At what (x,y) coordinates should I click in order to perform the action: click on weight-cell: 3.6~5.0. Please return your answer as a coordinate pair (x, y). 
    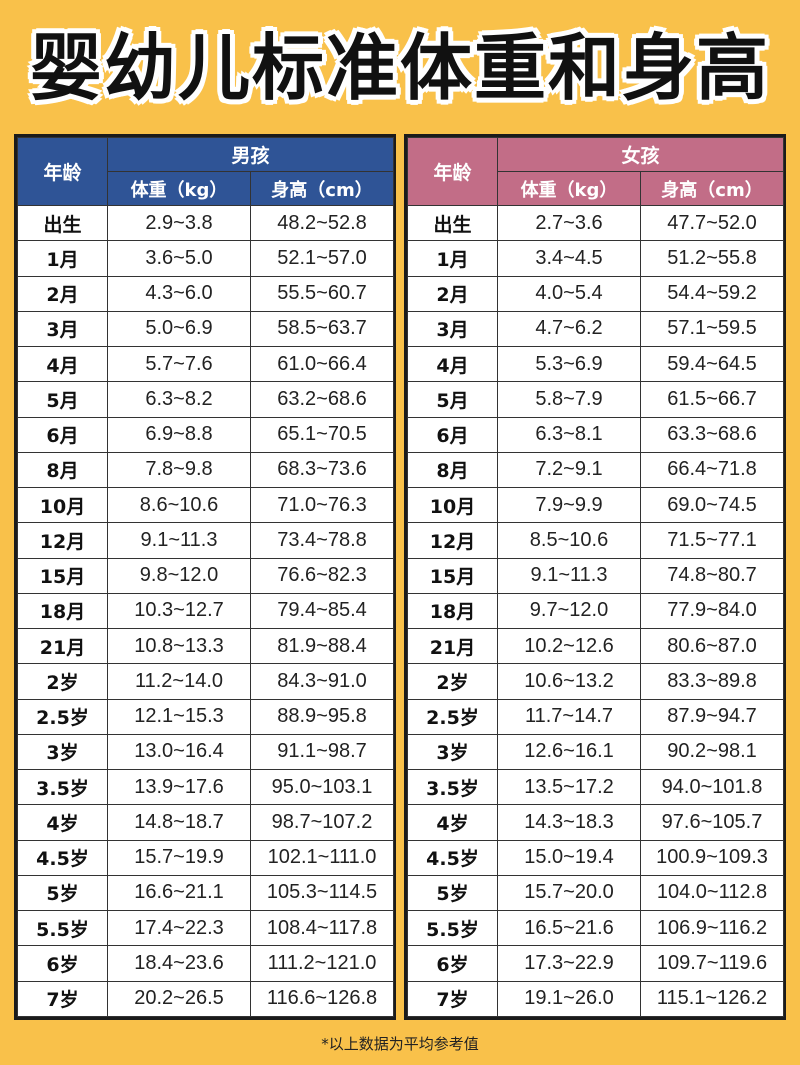
    Looking at the image, I should click on (179, 258).